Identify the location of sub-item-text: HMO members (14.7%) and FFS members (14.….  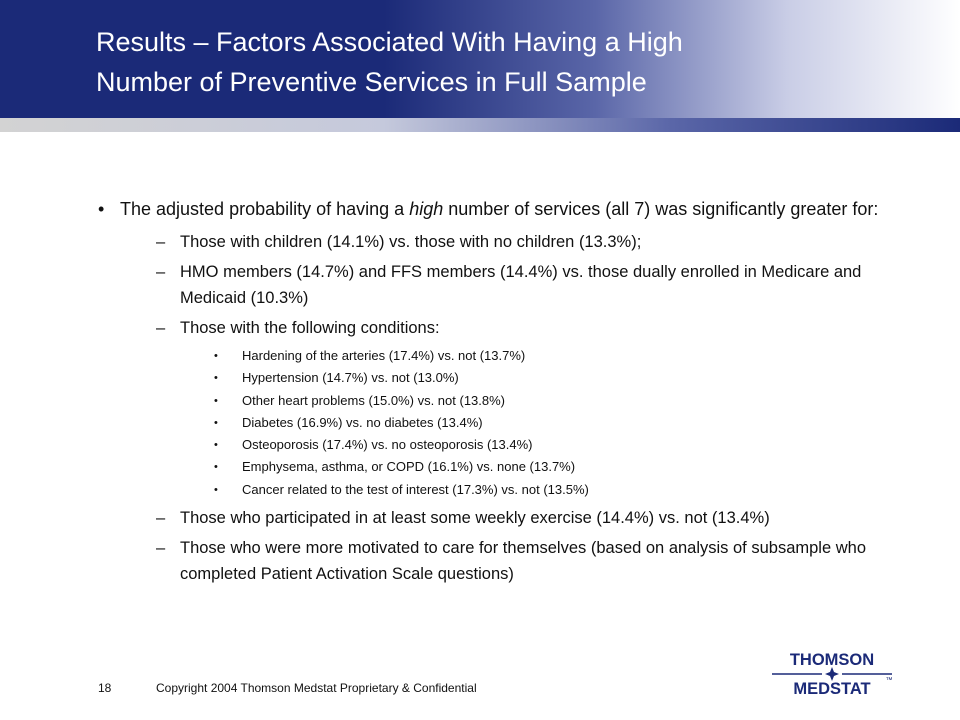
(521, 285).